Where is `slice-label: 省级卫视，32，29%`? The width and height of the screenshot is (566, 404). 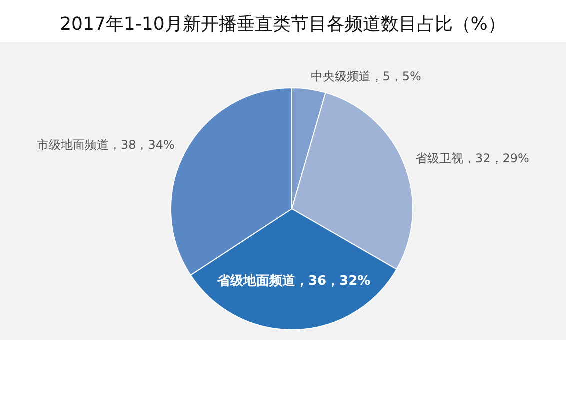
slice-label: 省级卫视，32，29% is located at coordinates (473, 159).